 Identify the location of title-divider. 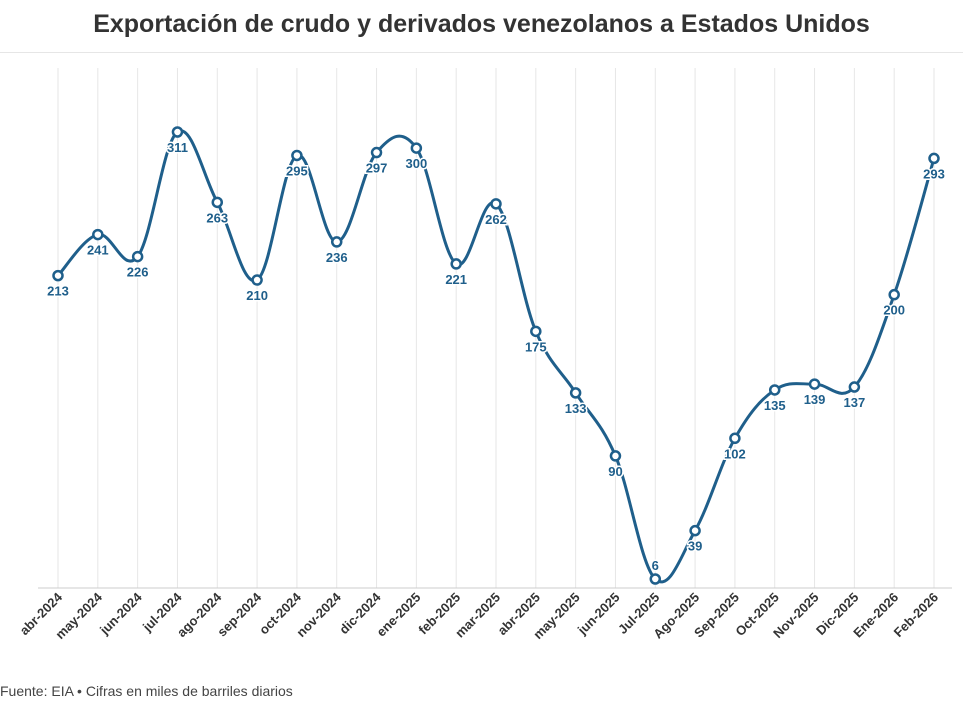
(481, 52).